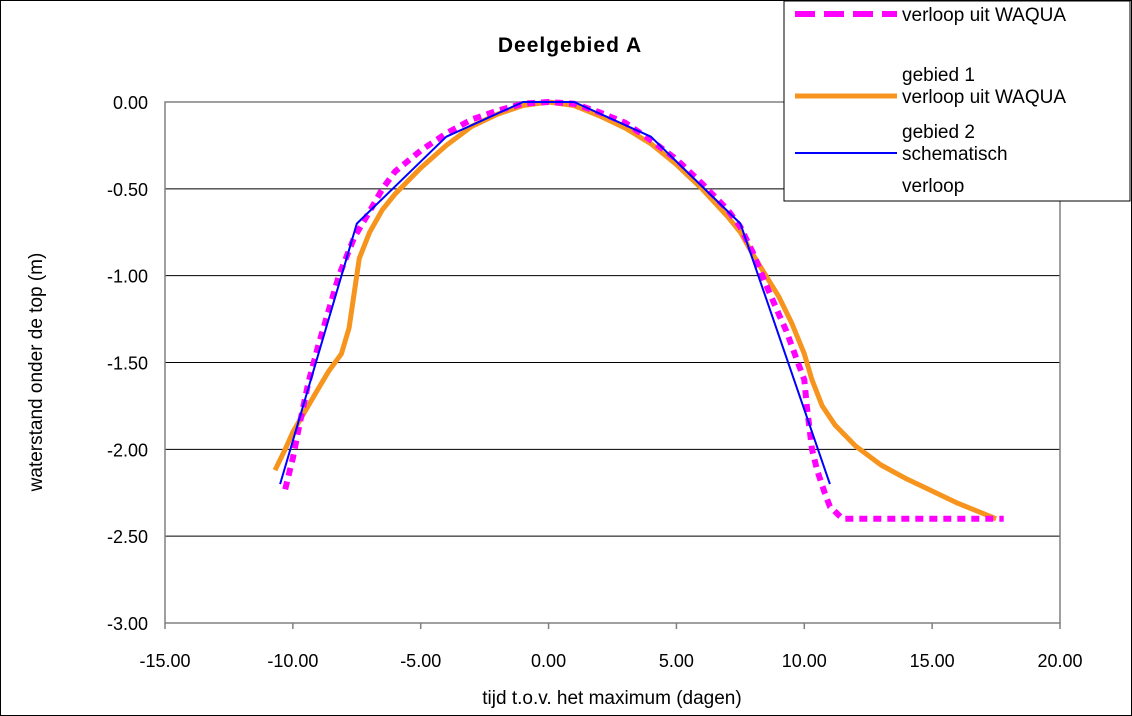  I want to click on y-tick-label: -2.50, so click(127, 537).